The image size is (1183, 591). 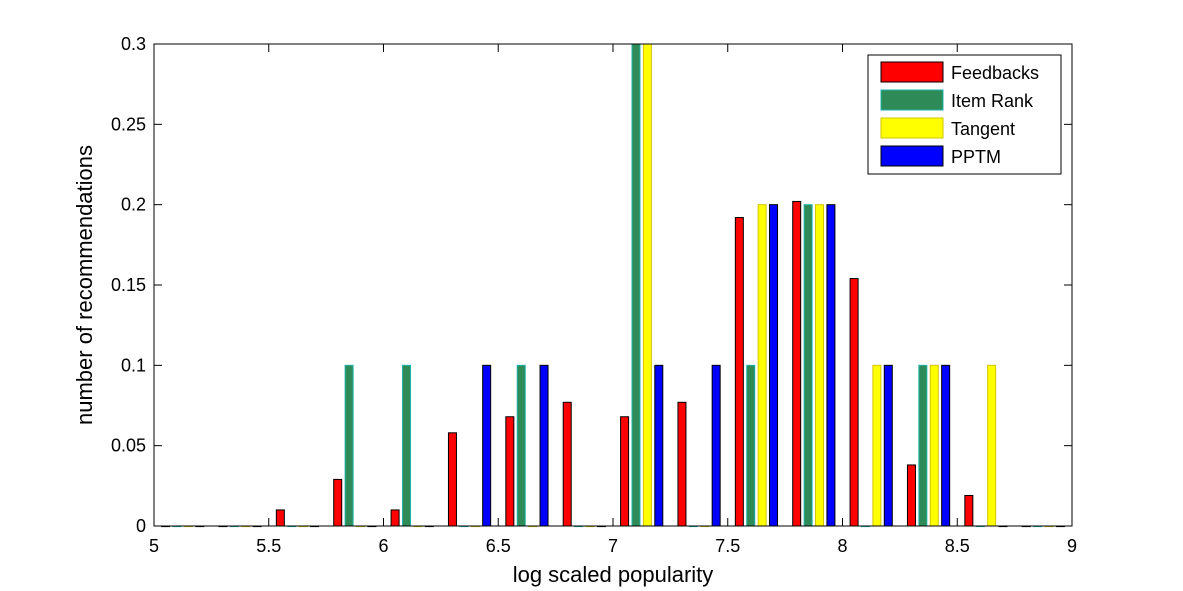 I want to click on x-tick-label: 8.5, so click(x=957, y=546).